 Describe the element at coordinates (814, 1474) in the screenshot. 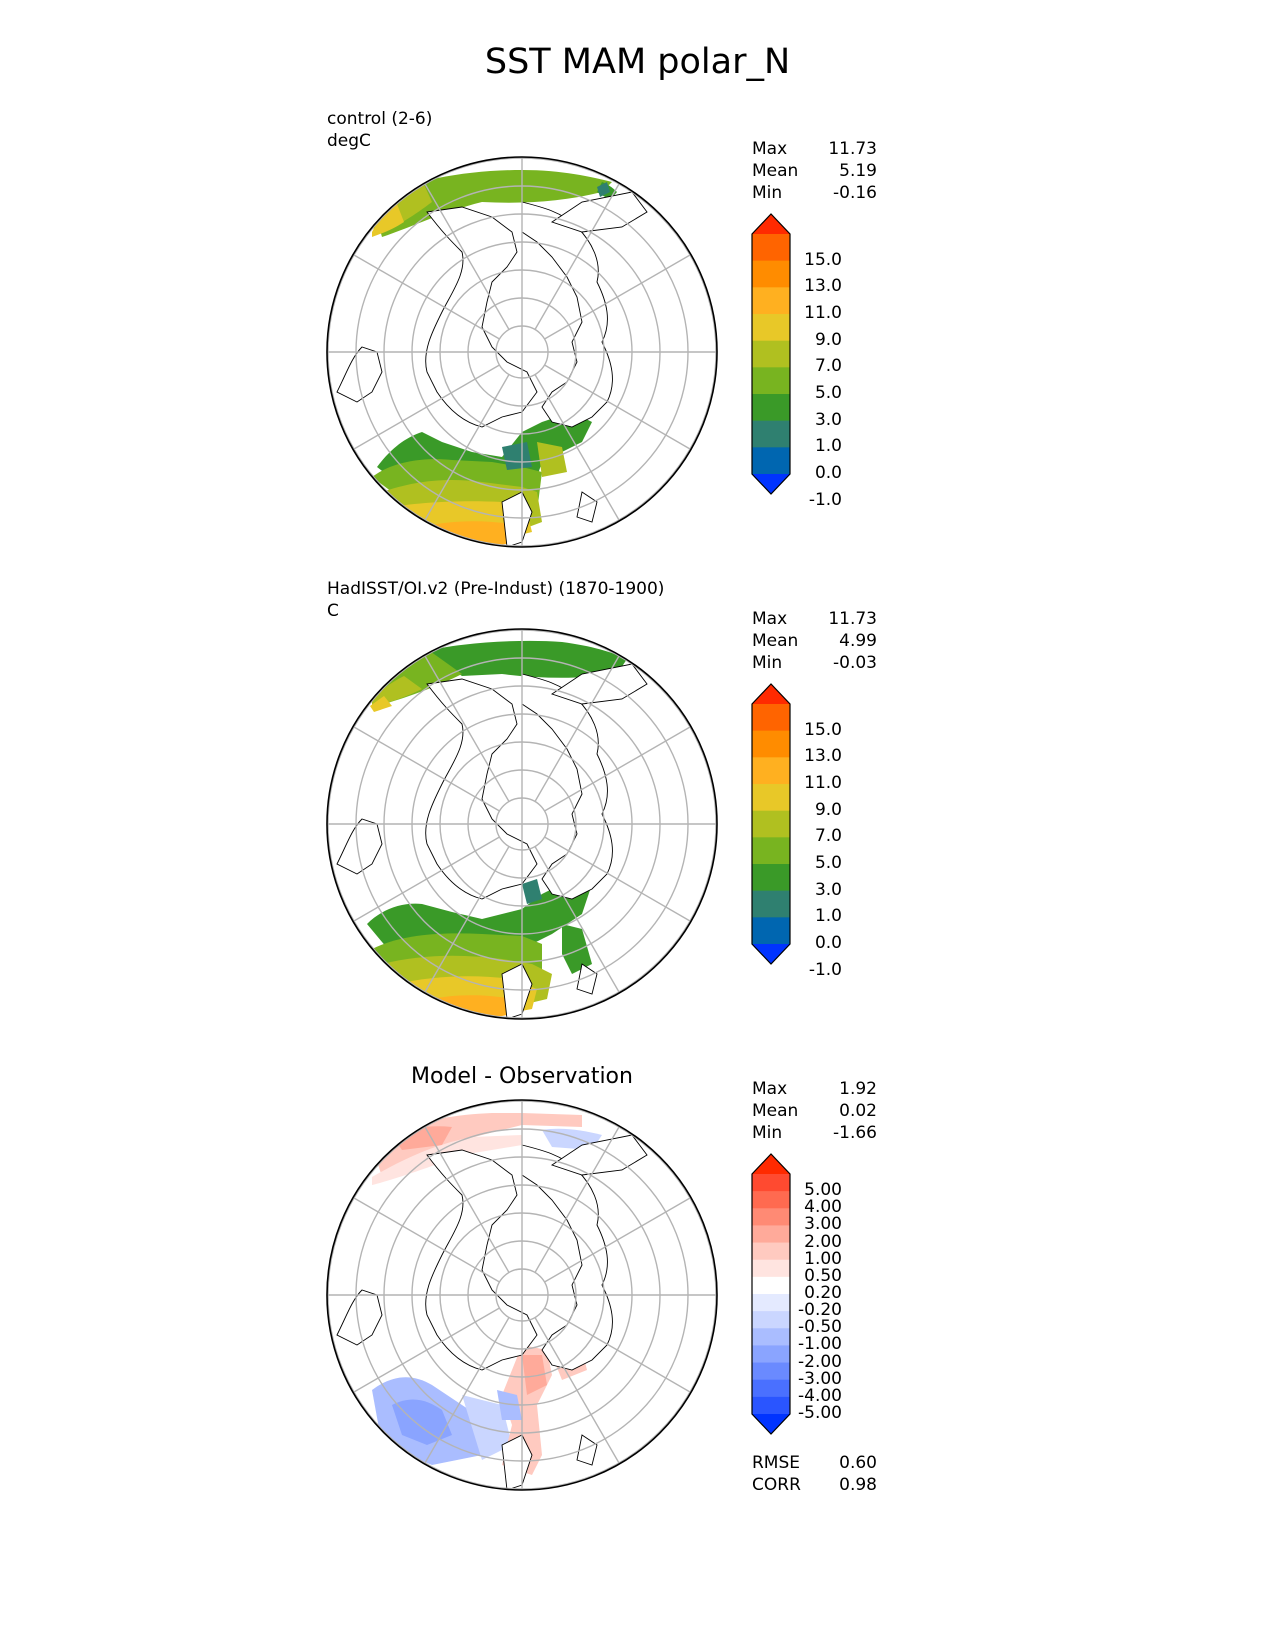

I see `stats-extra-diff: RMSE 0.60 CORR 0.98` at that location.